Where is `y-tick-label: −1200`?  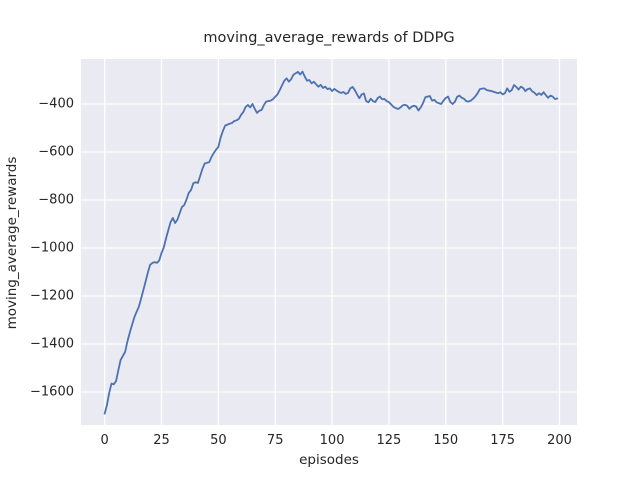
y-tick-label: −1200 is located at coordinates (52, 296).